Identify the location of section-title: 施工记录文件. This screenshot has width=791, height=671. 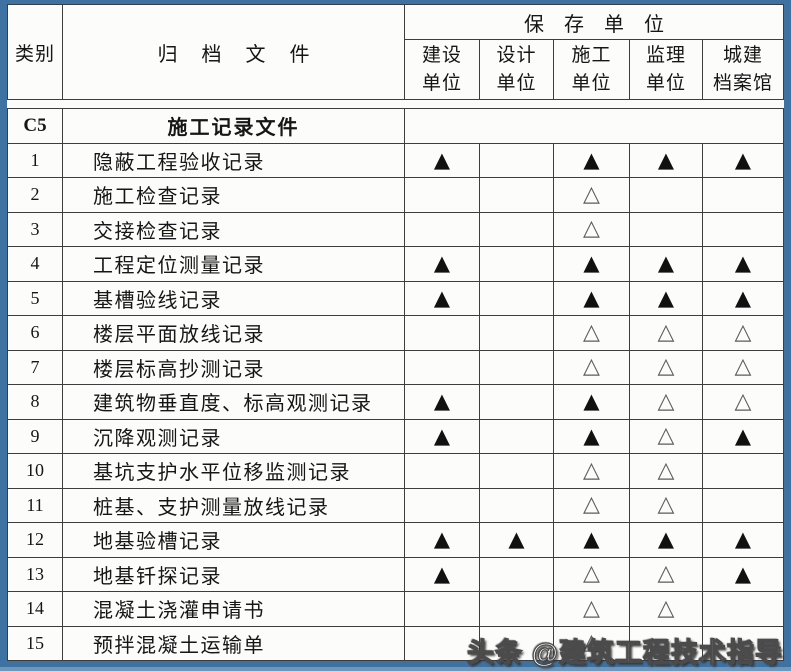
(234, 126).